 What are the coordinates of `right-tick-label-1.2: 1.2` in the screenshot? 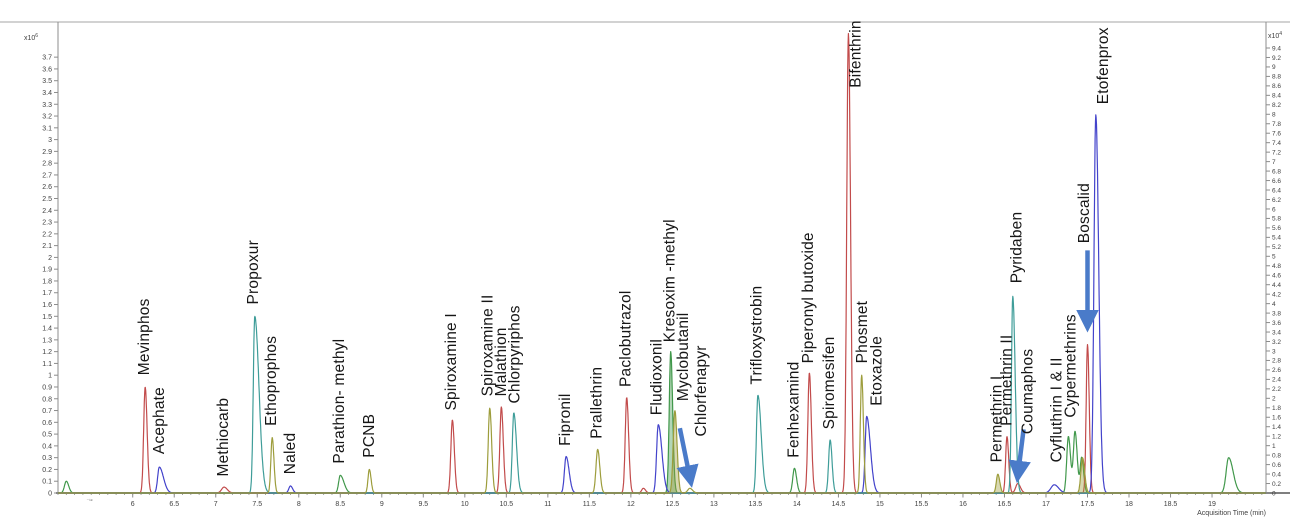 It's located at (1276, 436).